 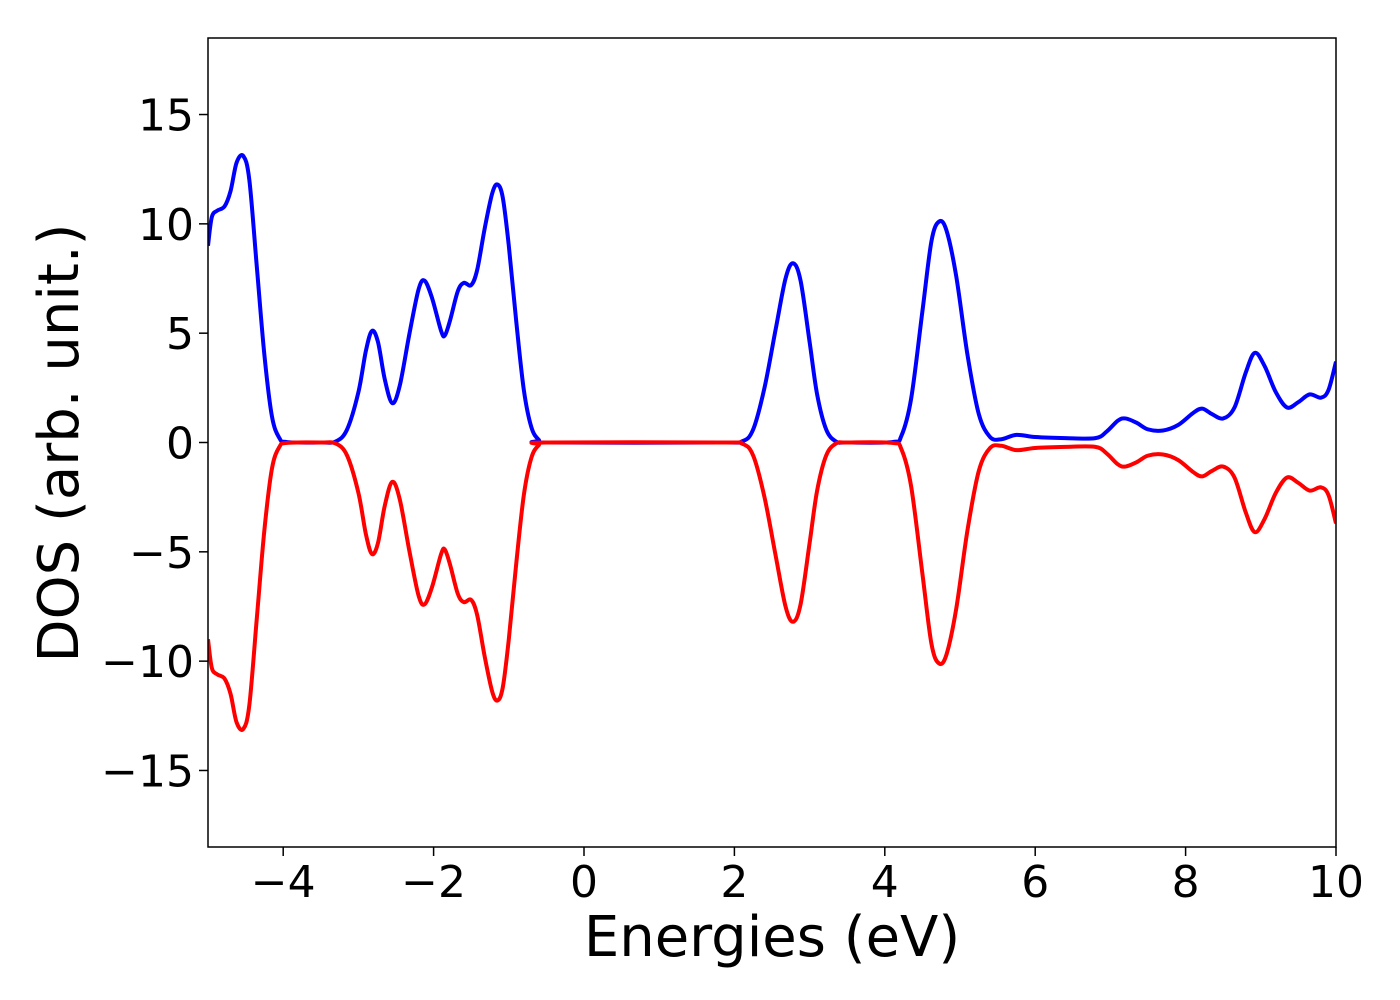 What do you see at coordinates (584, 882) in the screenshot?
I see `x-tick-label: 0` at bounding box center [584, 882].